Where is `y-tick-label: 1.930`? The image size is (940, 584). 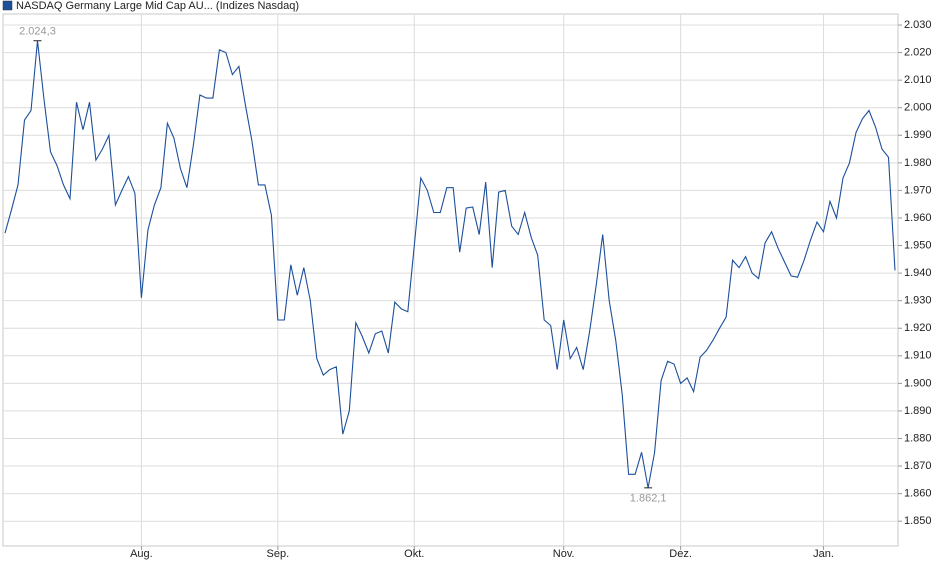 y-tick-label: 1.930 is located at coordinates (918, 301).